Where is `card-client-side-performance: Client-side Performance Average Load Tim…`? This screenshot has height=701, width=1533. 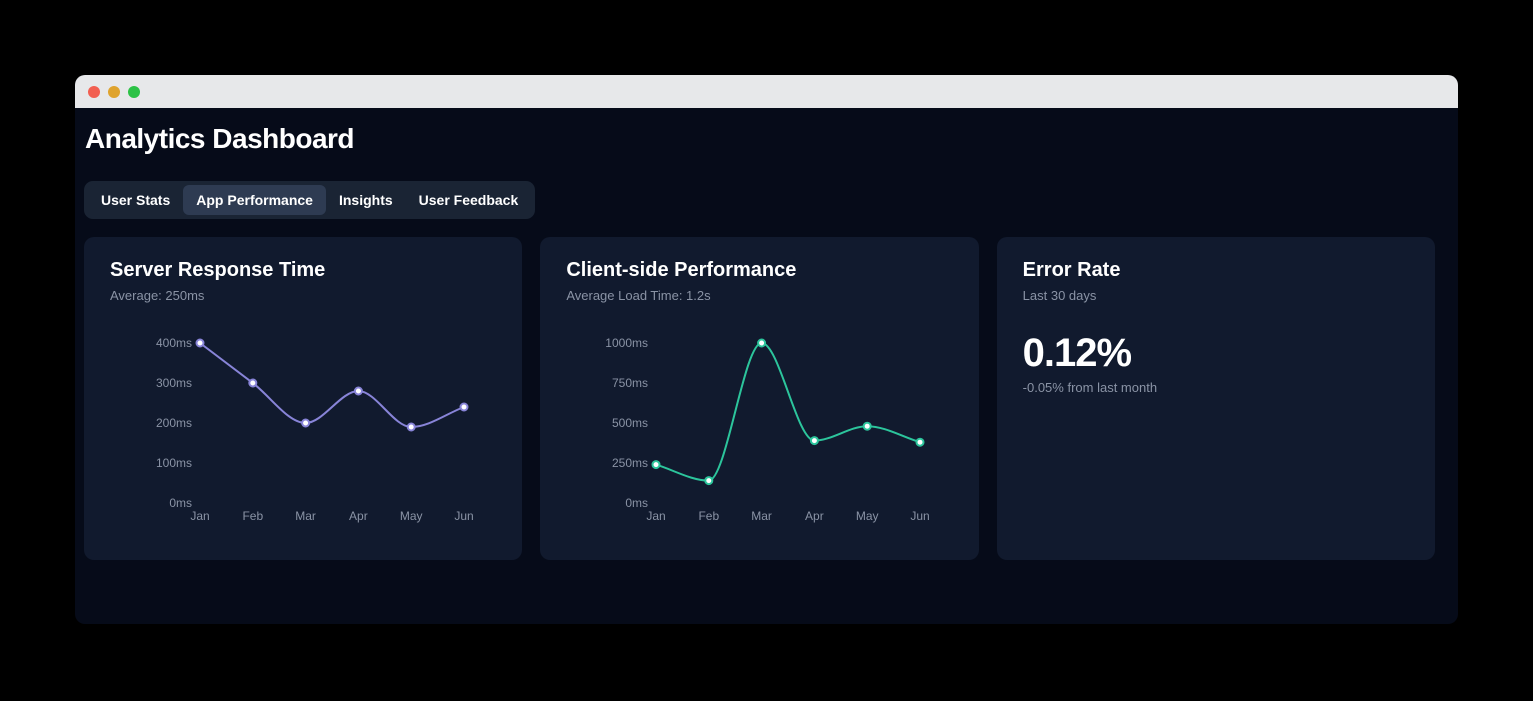 card-client-side-performance: Client-side Performance Average Load Tim… is located at coordinates (759, 398).